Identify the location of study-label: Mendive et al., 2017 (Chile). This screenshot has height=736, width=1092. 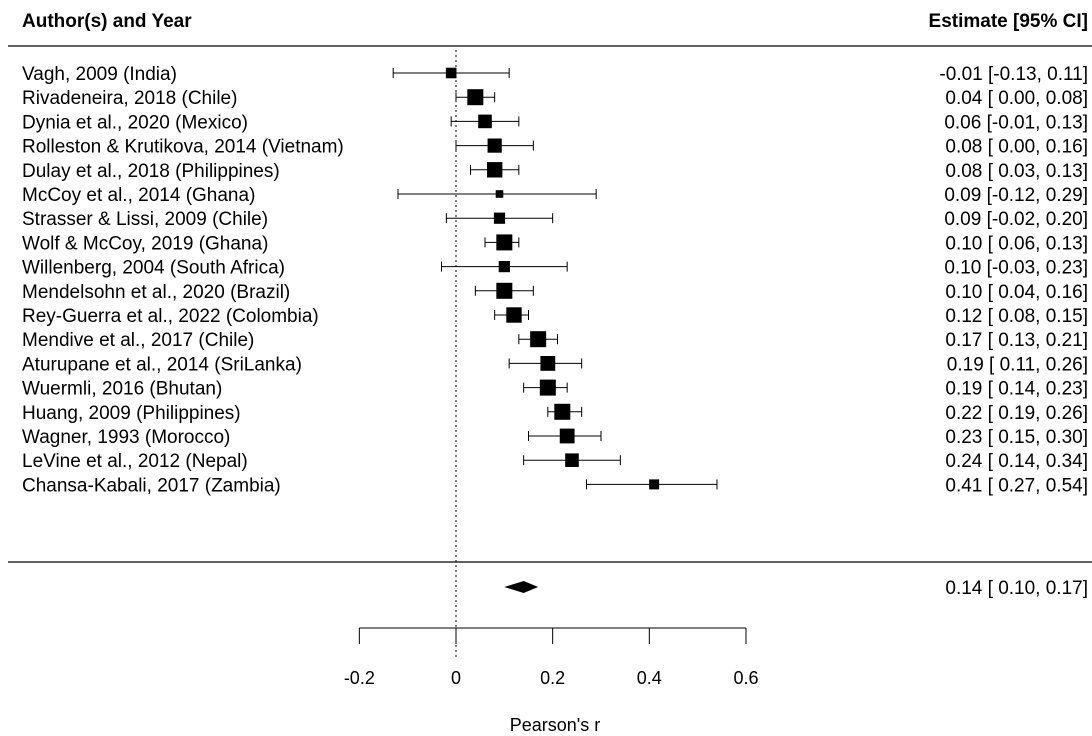
(138, 340).